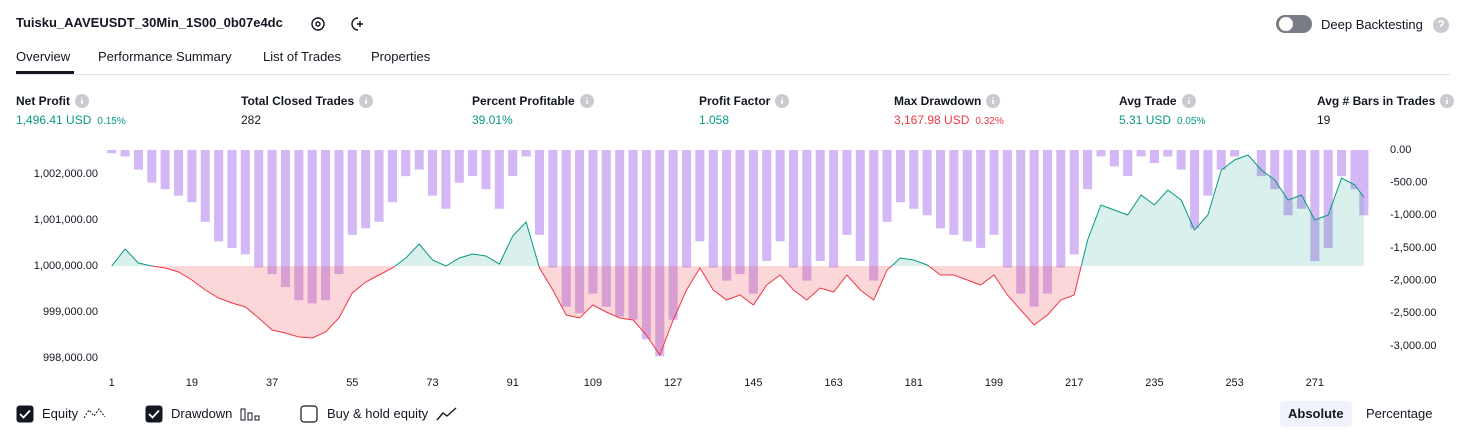 The height and width of the screenshot is (438, 1466). What do you see at coordinates (111, 121) in the screenshot?
I see `metric-percent: 0.15%` at bounding box center [111, 121].